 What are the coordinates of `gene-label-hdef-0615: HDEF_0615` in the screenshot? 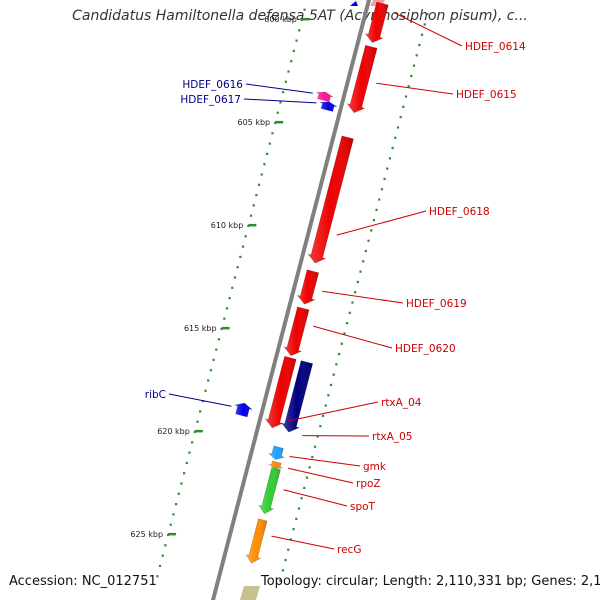 It's located at (486, 95).